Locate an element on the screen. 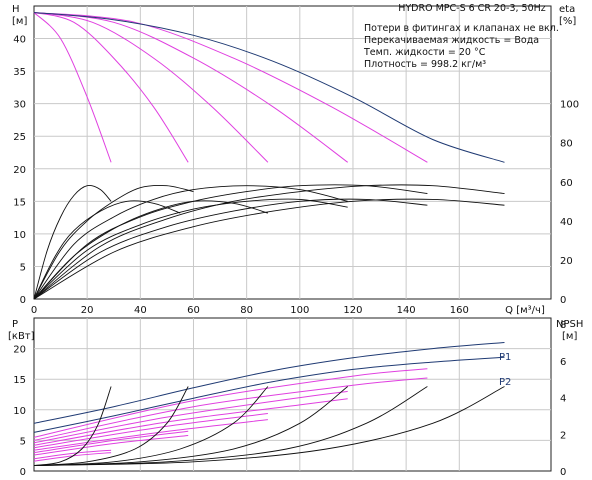 The height and width of the screenshot is (480, 592). top-ytick-left: 40 is located at coordinates (19, 40).